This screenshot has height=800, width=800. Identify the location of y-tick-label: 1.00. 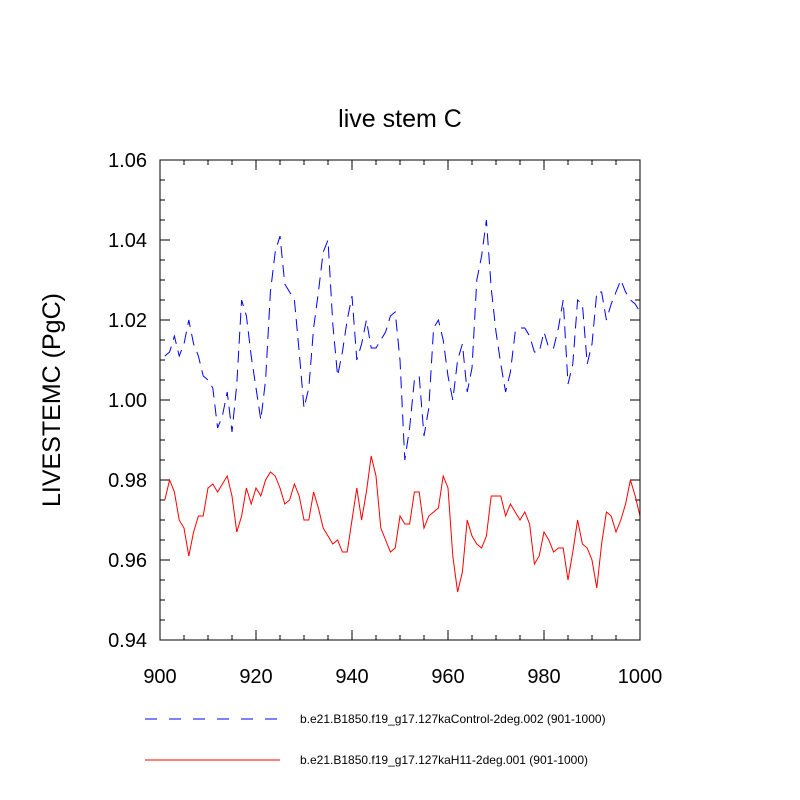
(127, 401).